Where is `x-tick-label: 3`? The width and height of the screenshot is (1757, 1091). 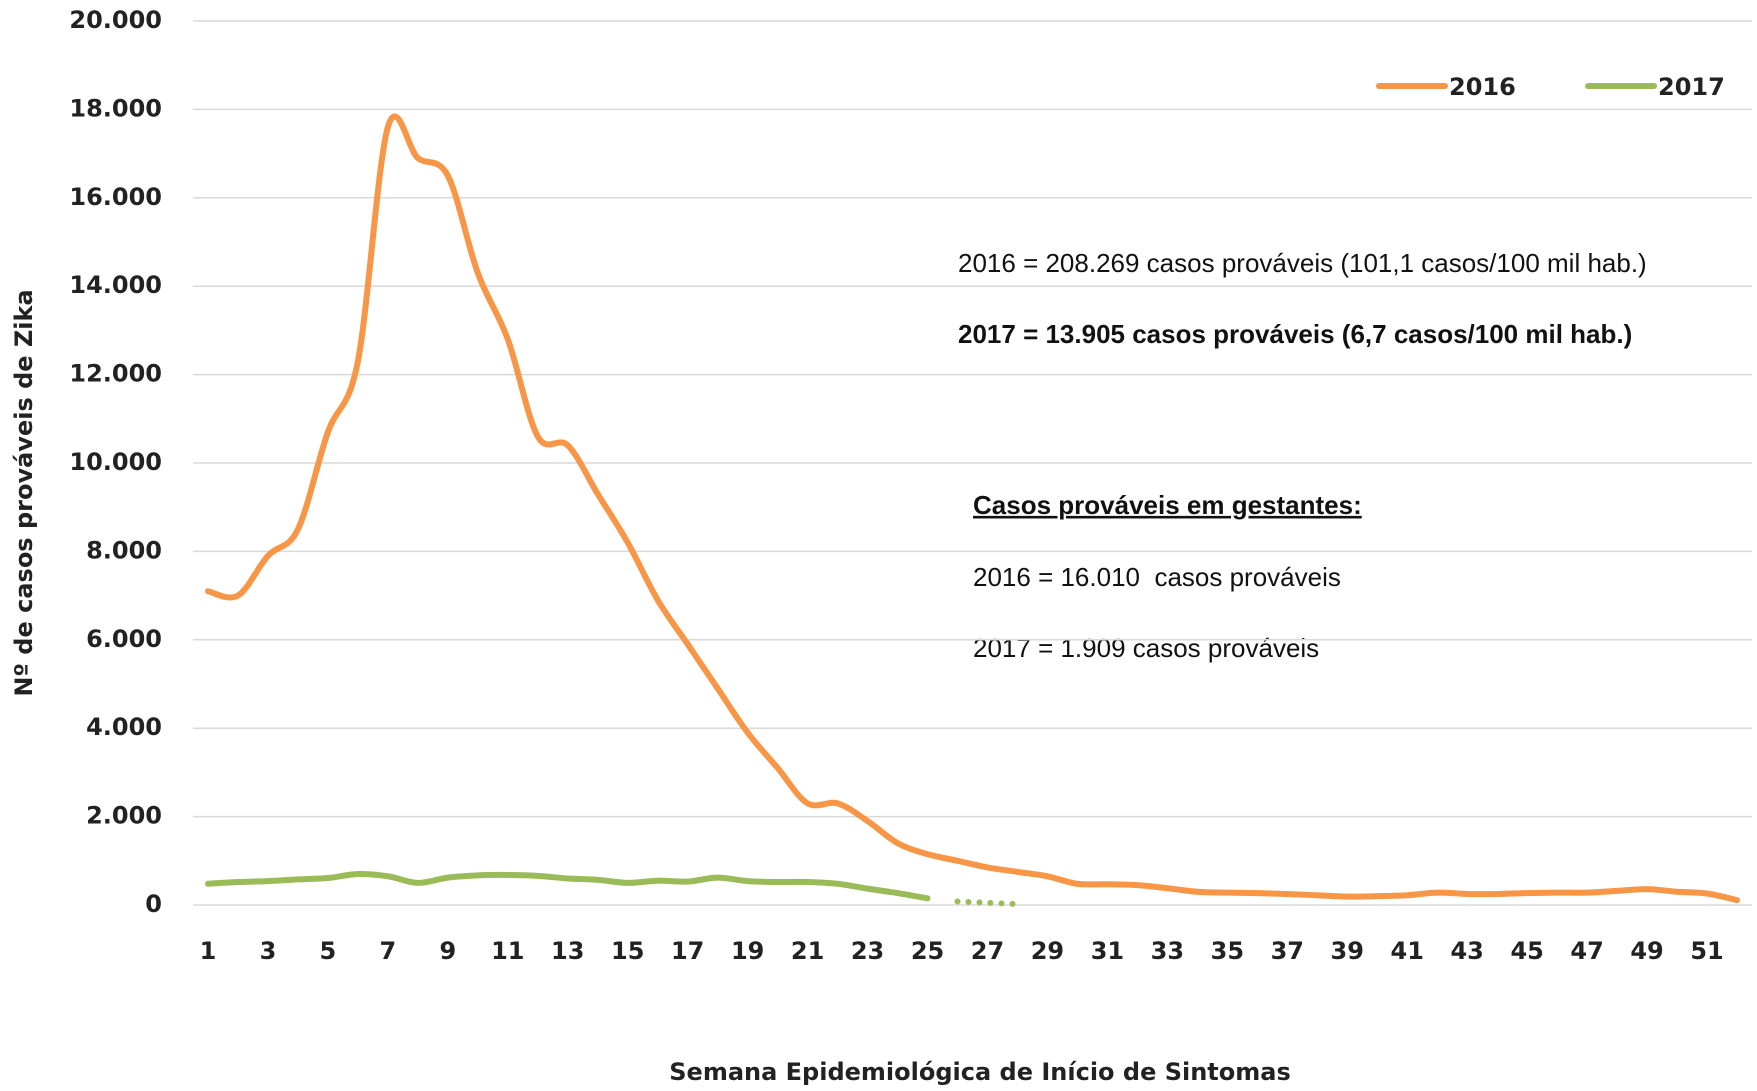 x-tick-label: 3 is located at coordinates (268, 951).